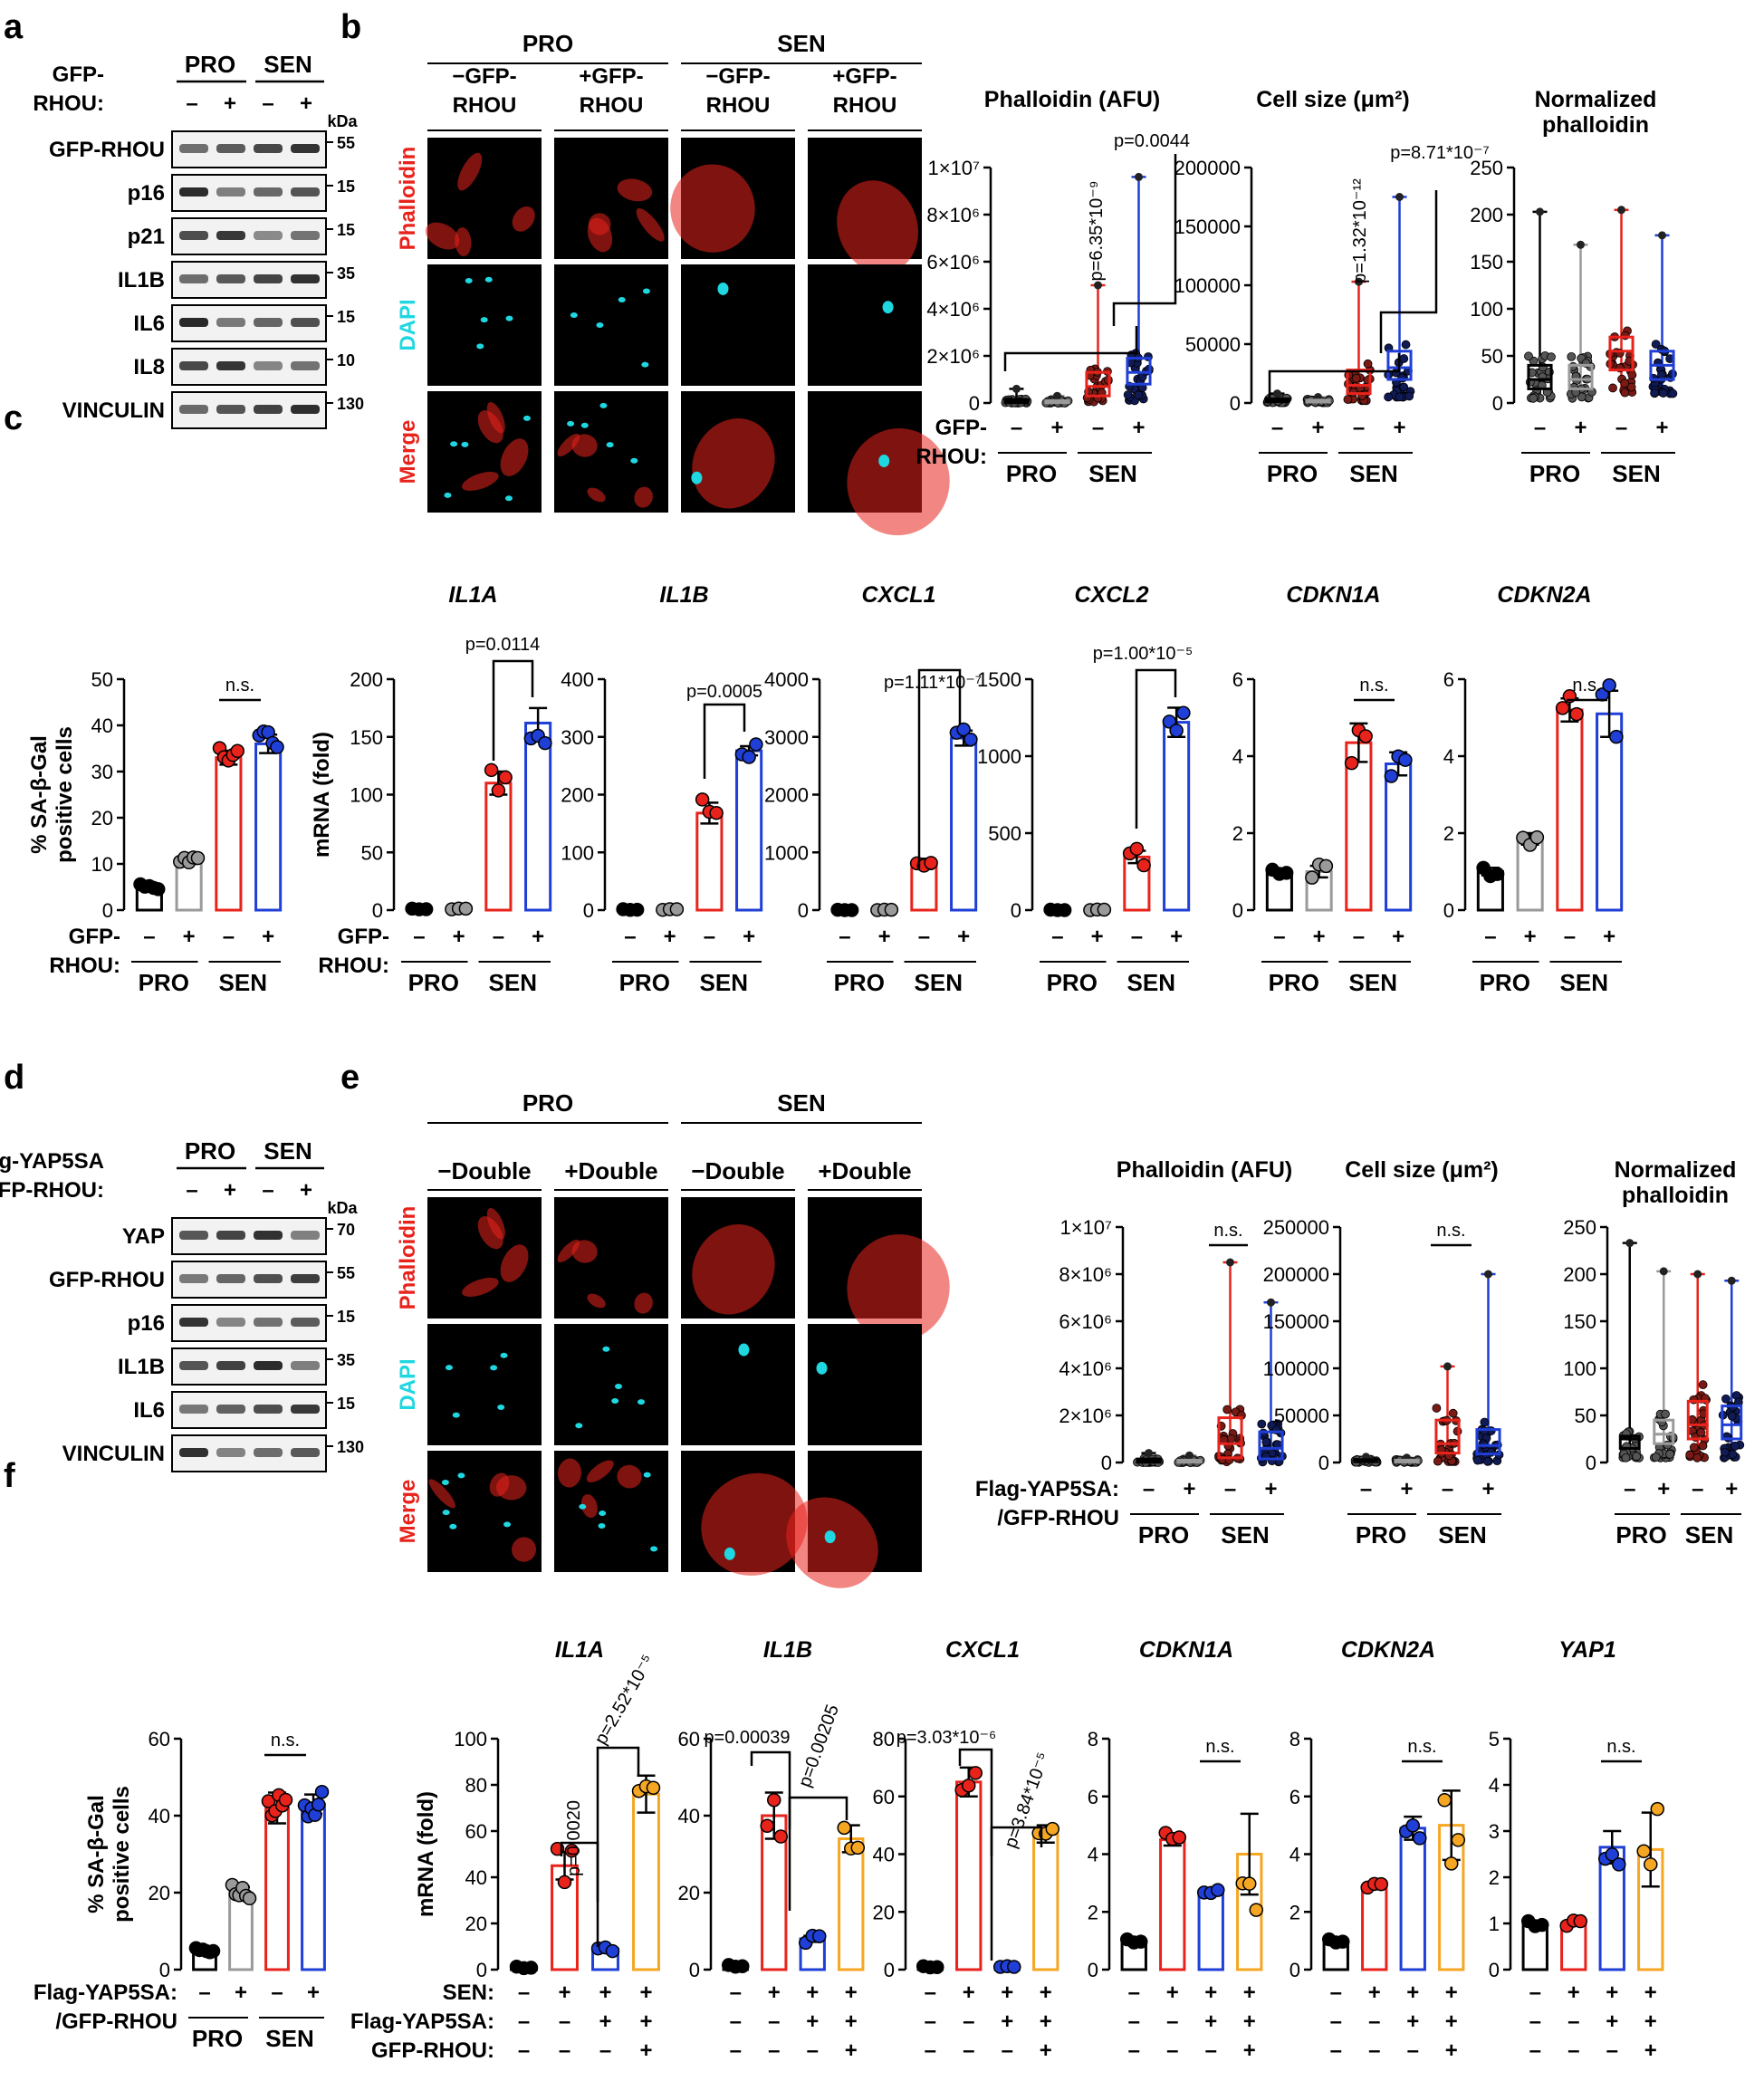 Image resolution: width=1764 pixels, height=2081 pixels. I want to click on box, so click(1271, 1445).